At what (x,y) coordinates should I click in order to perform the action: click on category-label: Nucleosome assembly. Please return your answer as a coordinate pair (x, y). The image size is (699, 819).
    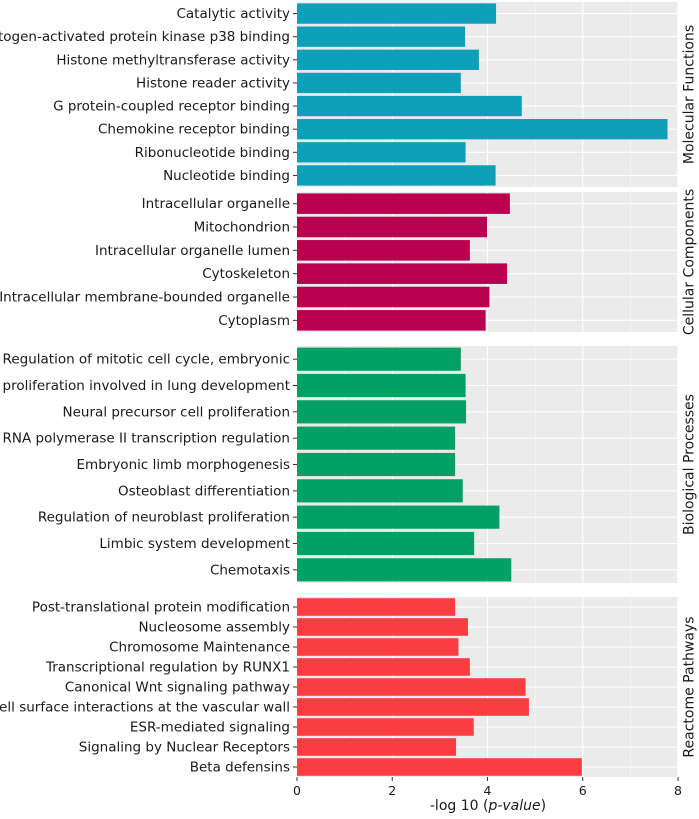
    Looking at the image, I should click on (214, 628).